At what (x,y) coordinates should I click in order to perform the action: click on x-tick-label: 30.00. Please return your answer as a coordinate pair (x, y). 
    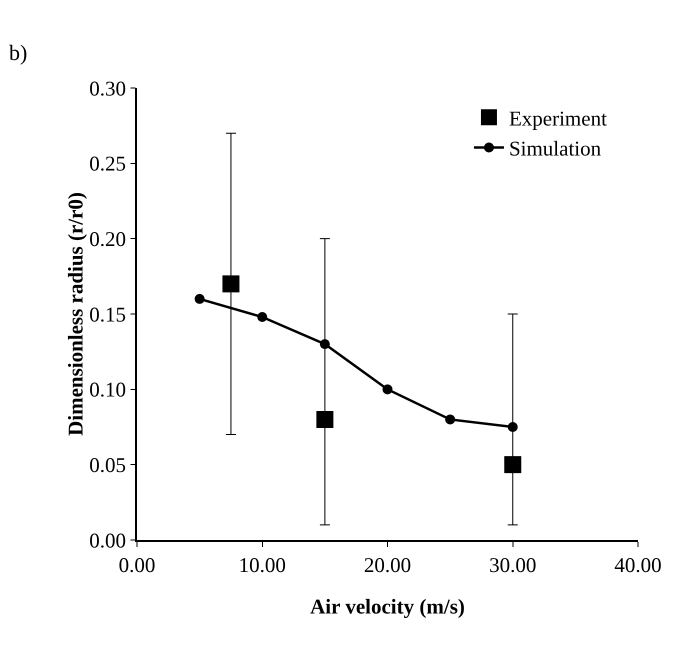
    Looking at the image, I should click on (512, 564).